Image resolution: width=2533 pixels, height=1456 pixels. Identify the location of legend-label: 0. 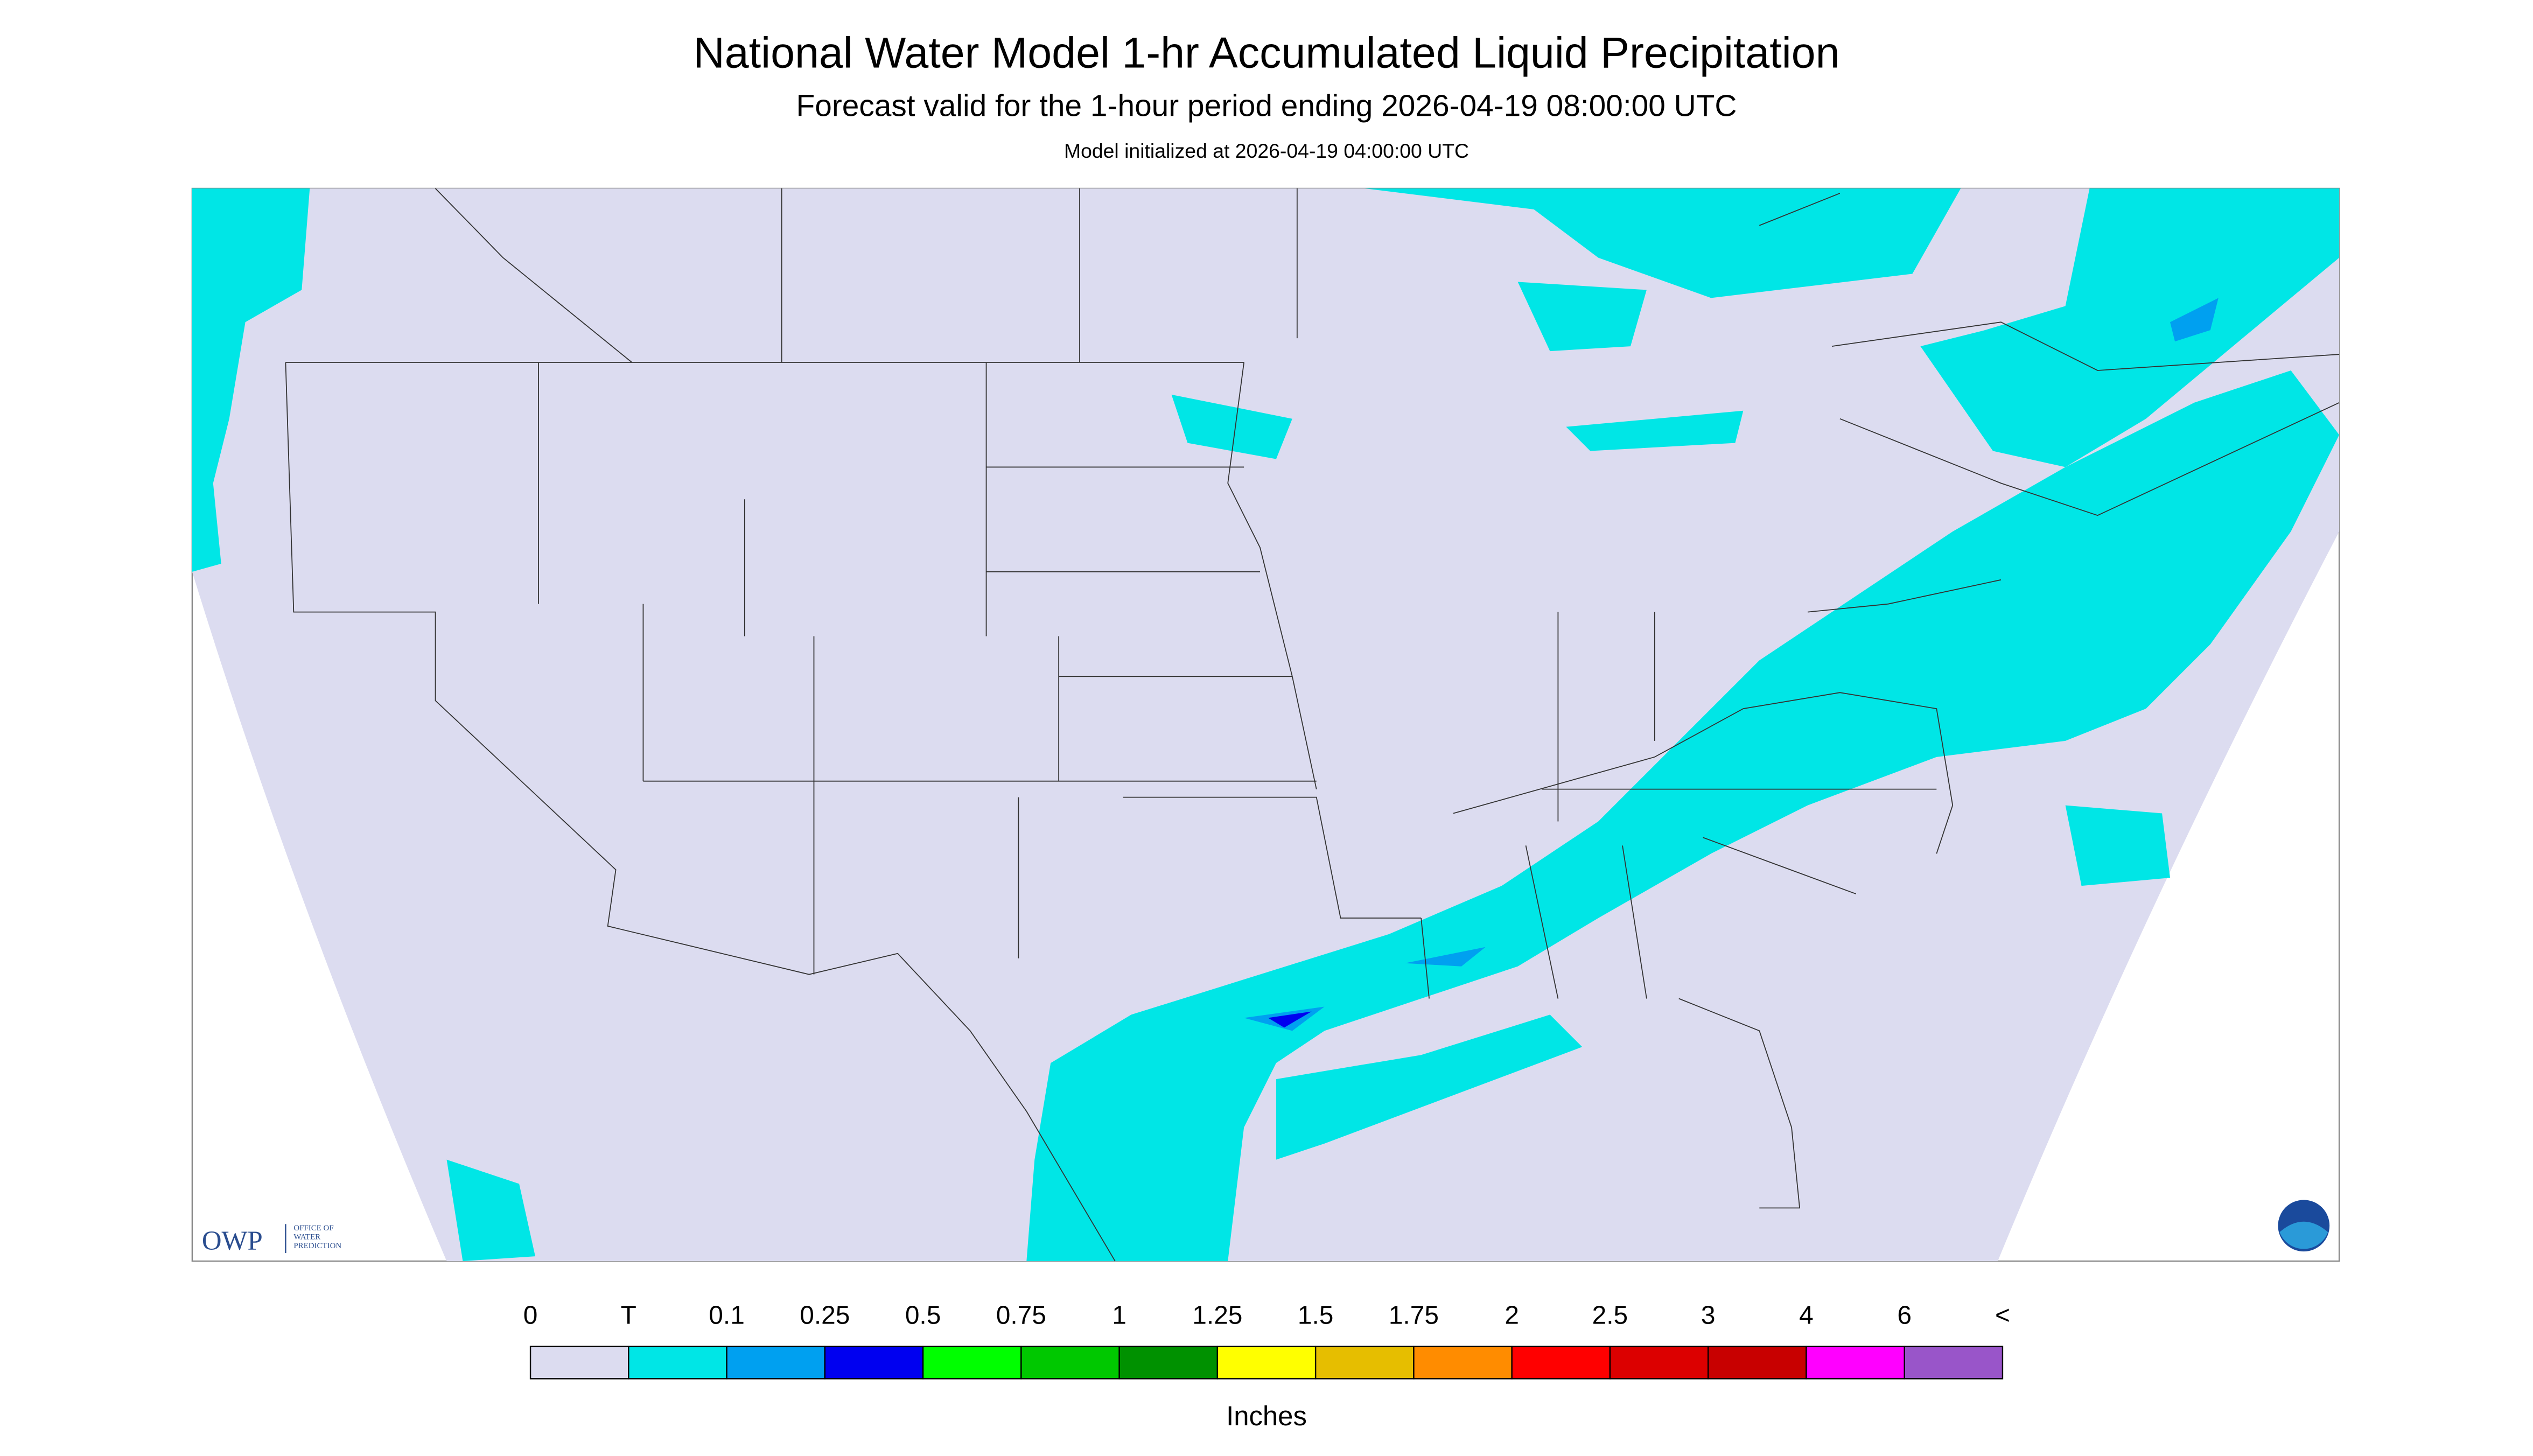
(530, 1315).